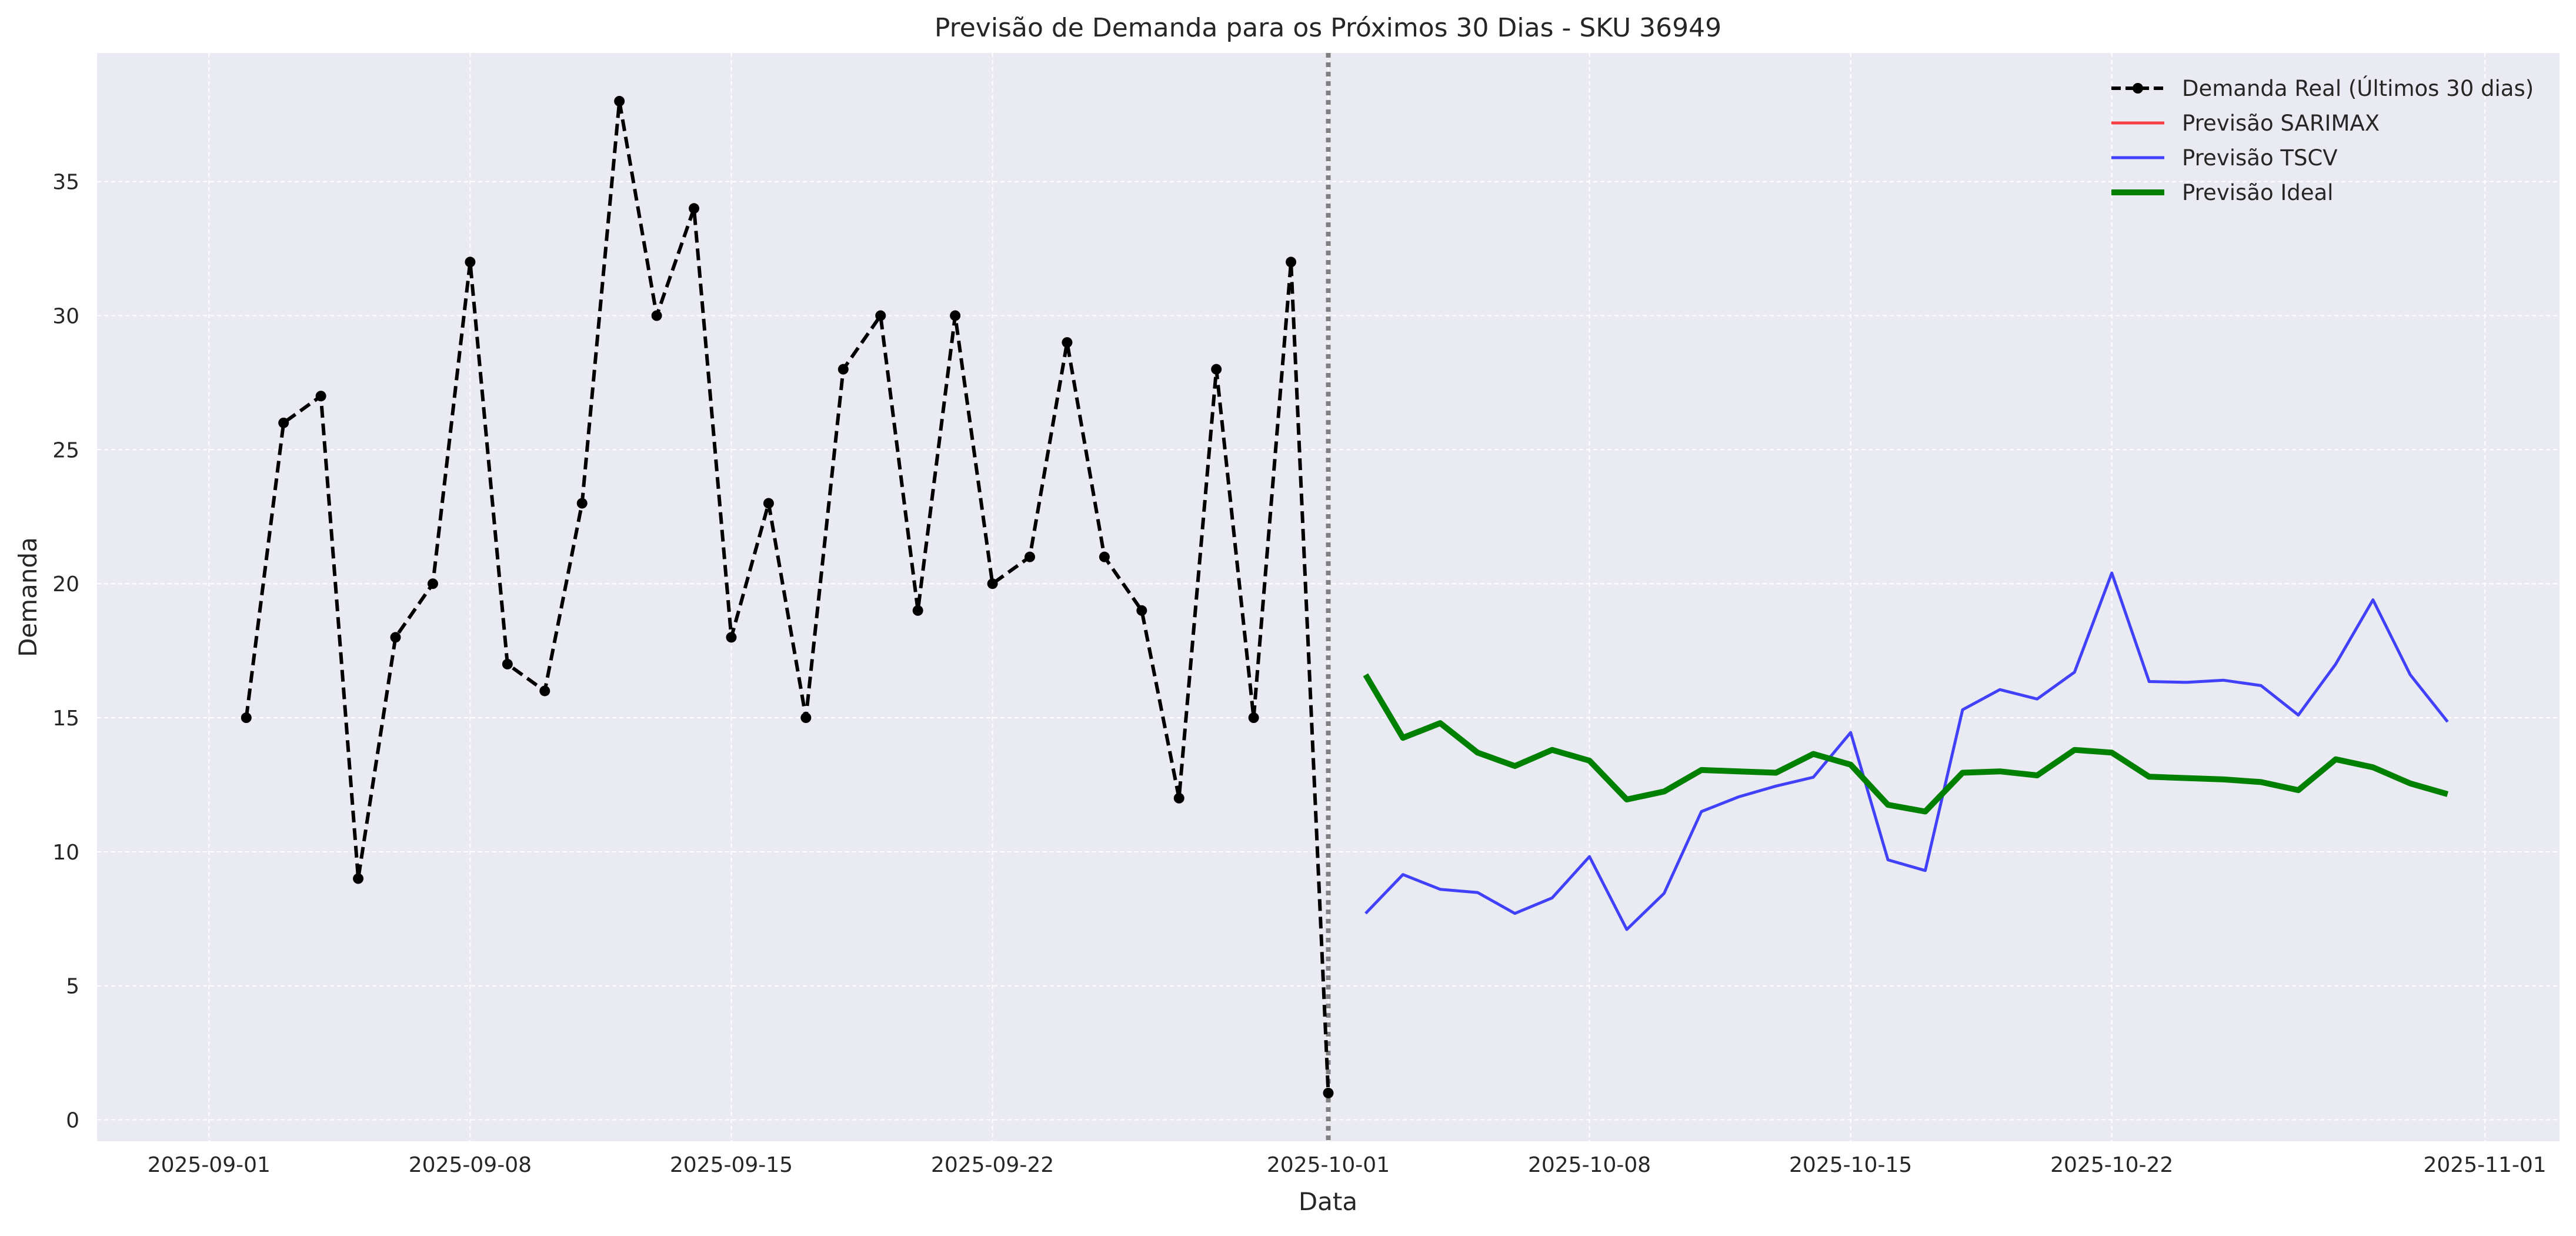 The height and width of the screenshot is (1236, 2576). I want to click on x-tick-label: 2025-09-15, so click(731, 1165).